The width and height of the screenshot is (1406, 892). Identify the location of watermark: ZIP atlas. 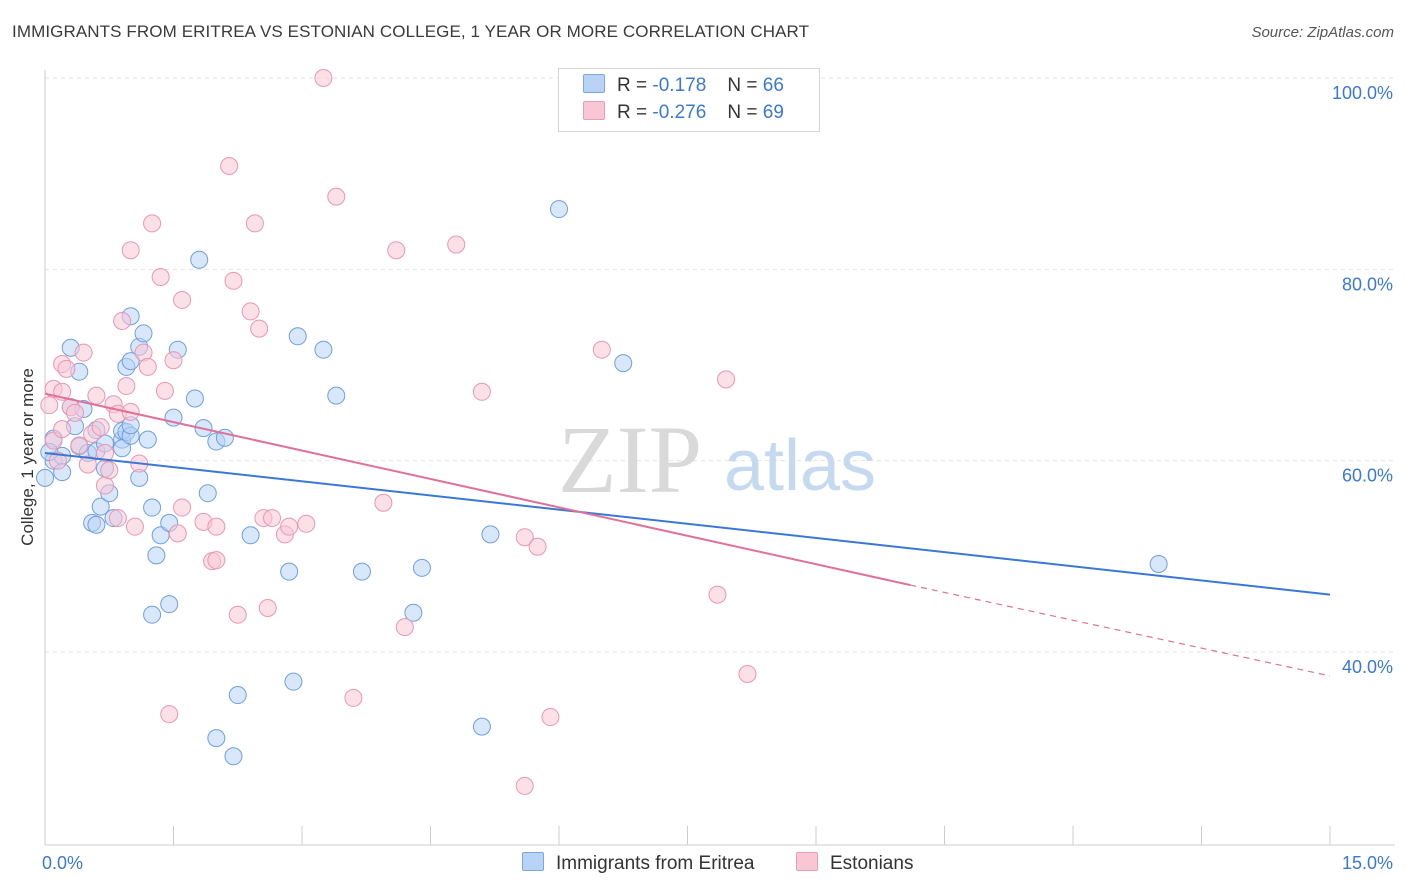
(717, 459).